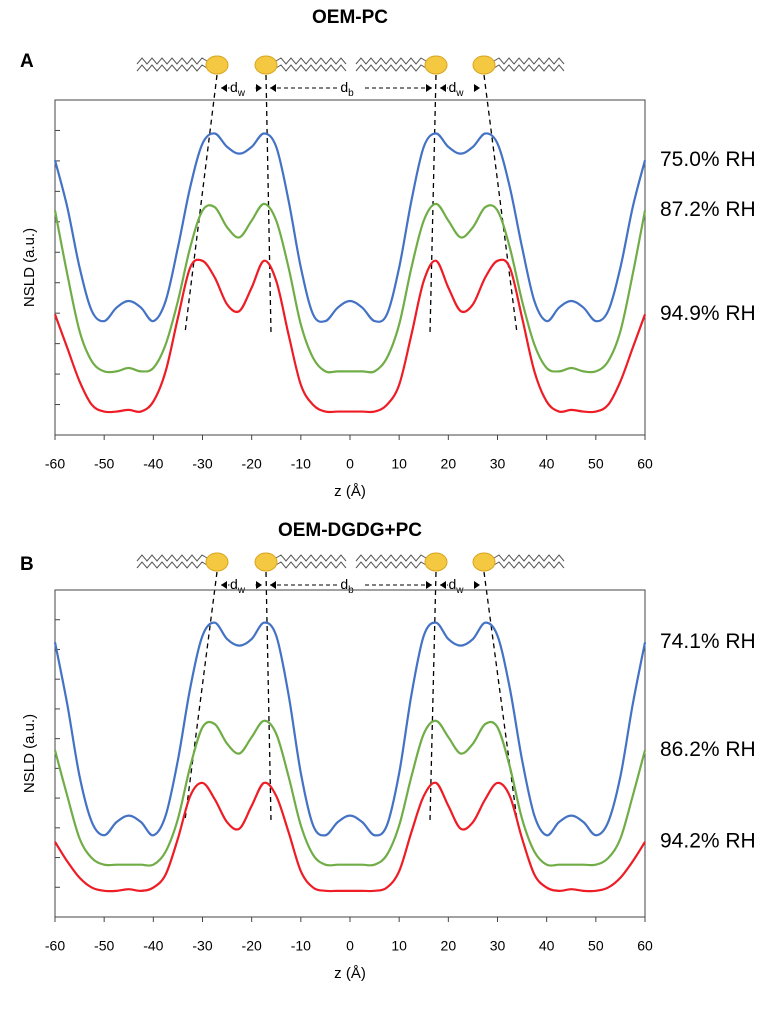 Image resolution: width=775 pixels, height=1012 pixels. Describe the element at coordinates (708, 840) in the screenshot. I see `legend-label: 94.2% RH` at that location.